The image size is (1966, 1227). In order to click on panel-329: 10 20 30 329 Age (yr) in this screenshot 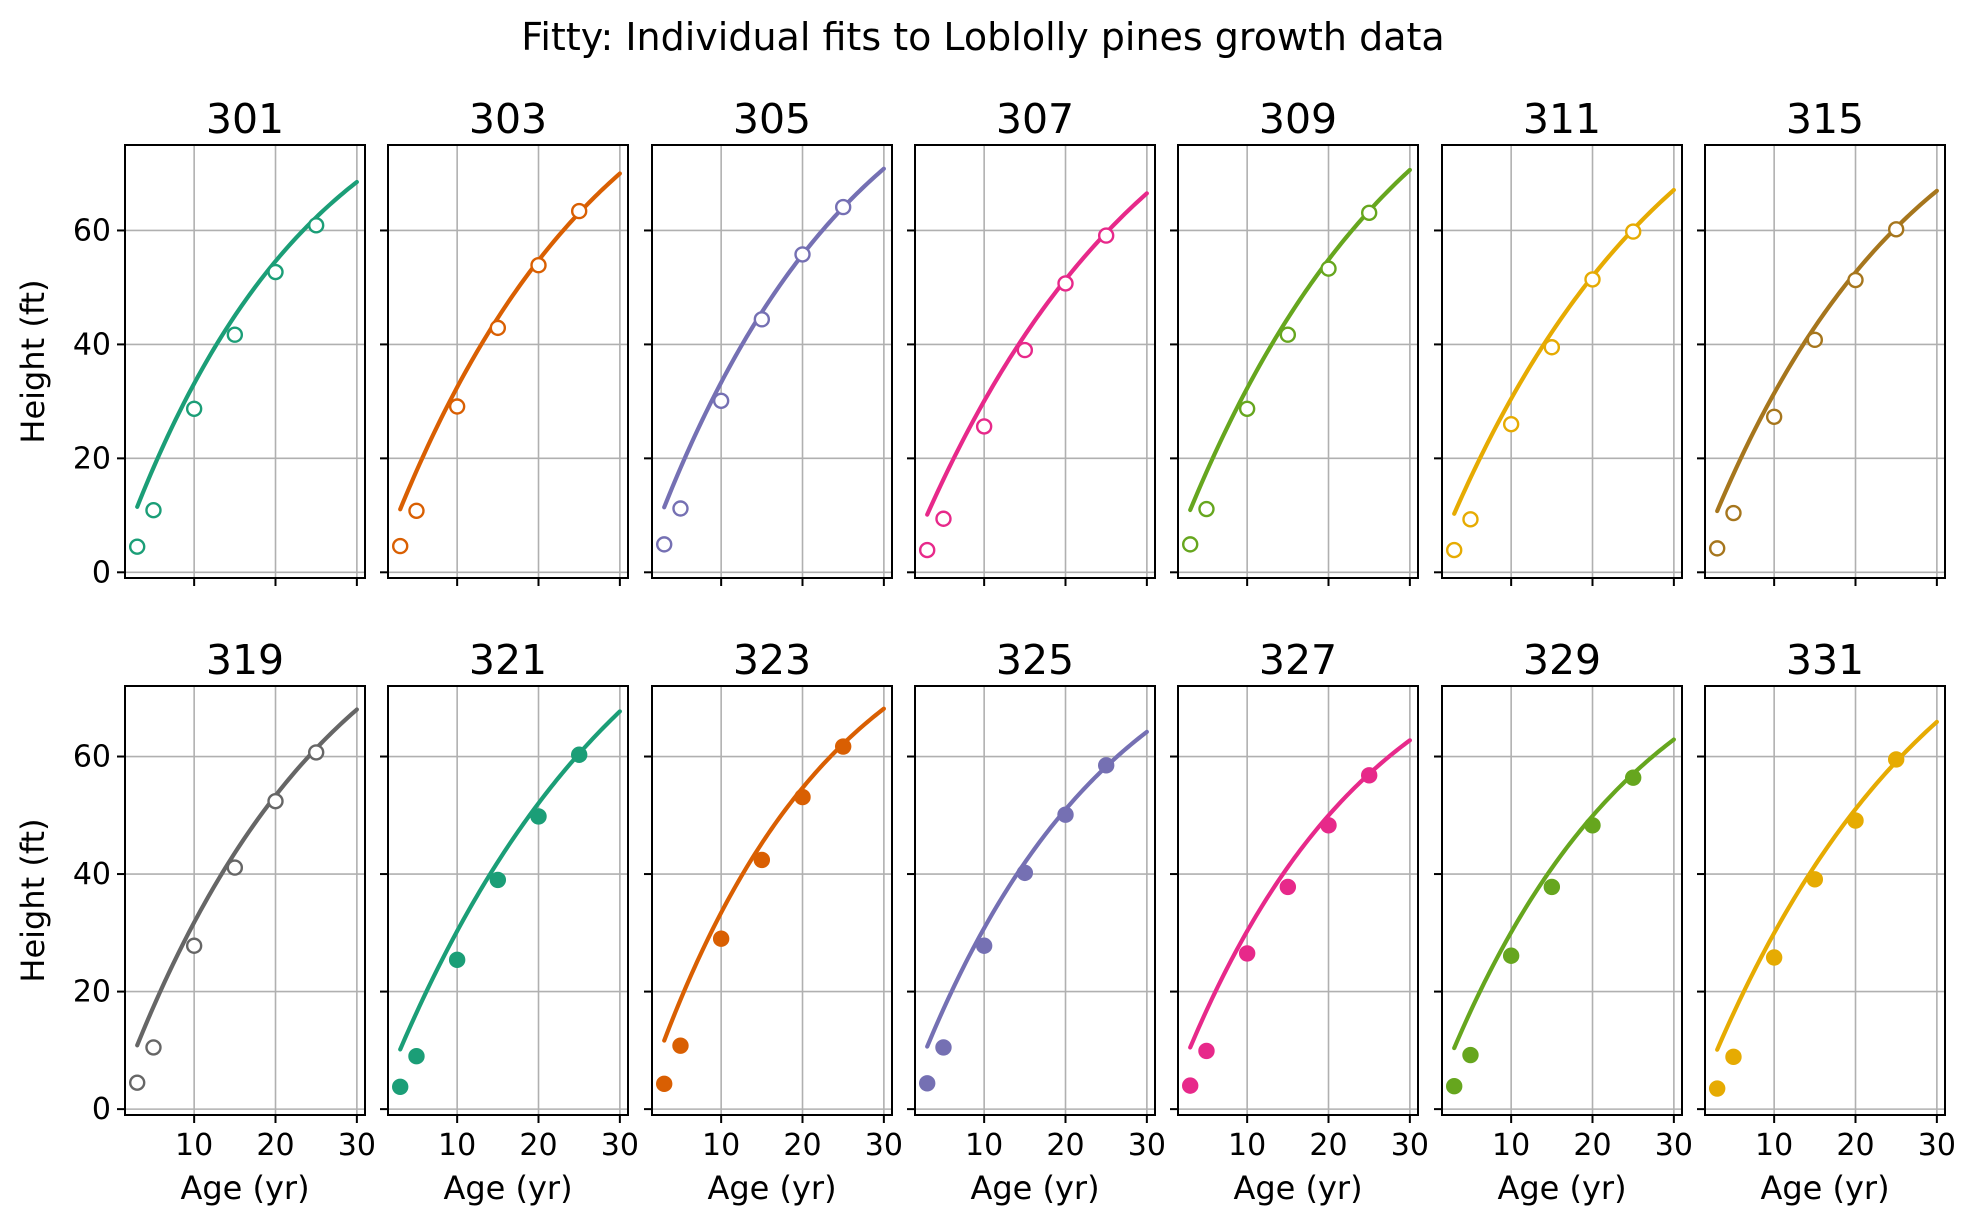, I will do `click(1563, 921)`.